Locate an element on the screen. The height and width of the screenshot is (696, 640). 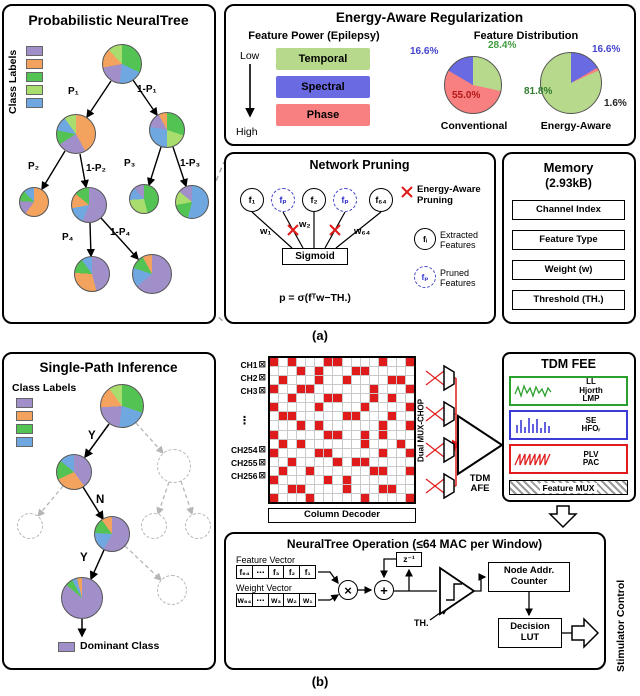
pruned-feature-symbol: fₚ is located at coordinates (425, 277).